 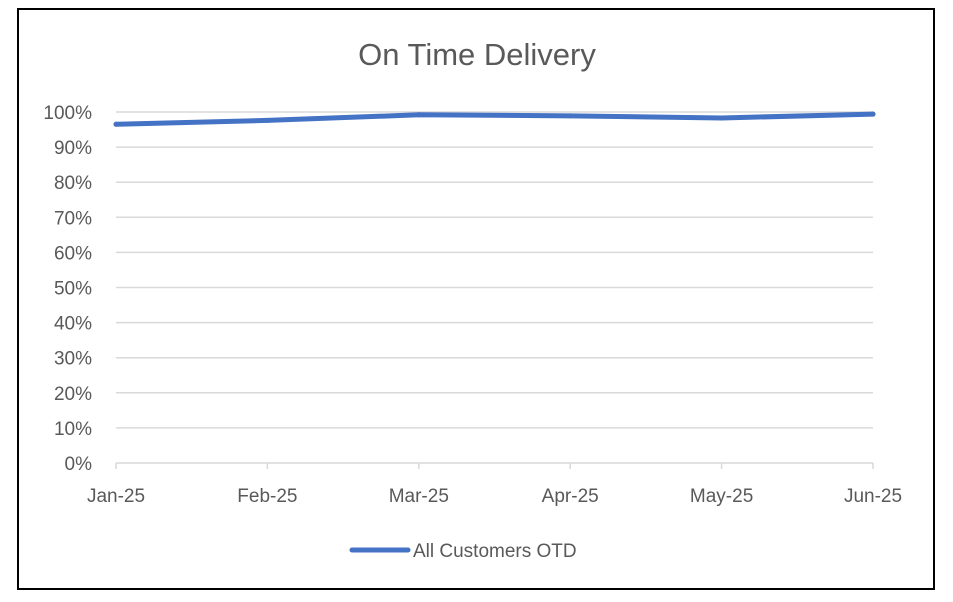 I want to click on y-tick-label: 0%, so click(x=79, y=464).